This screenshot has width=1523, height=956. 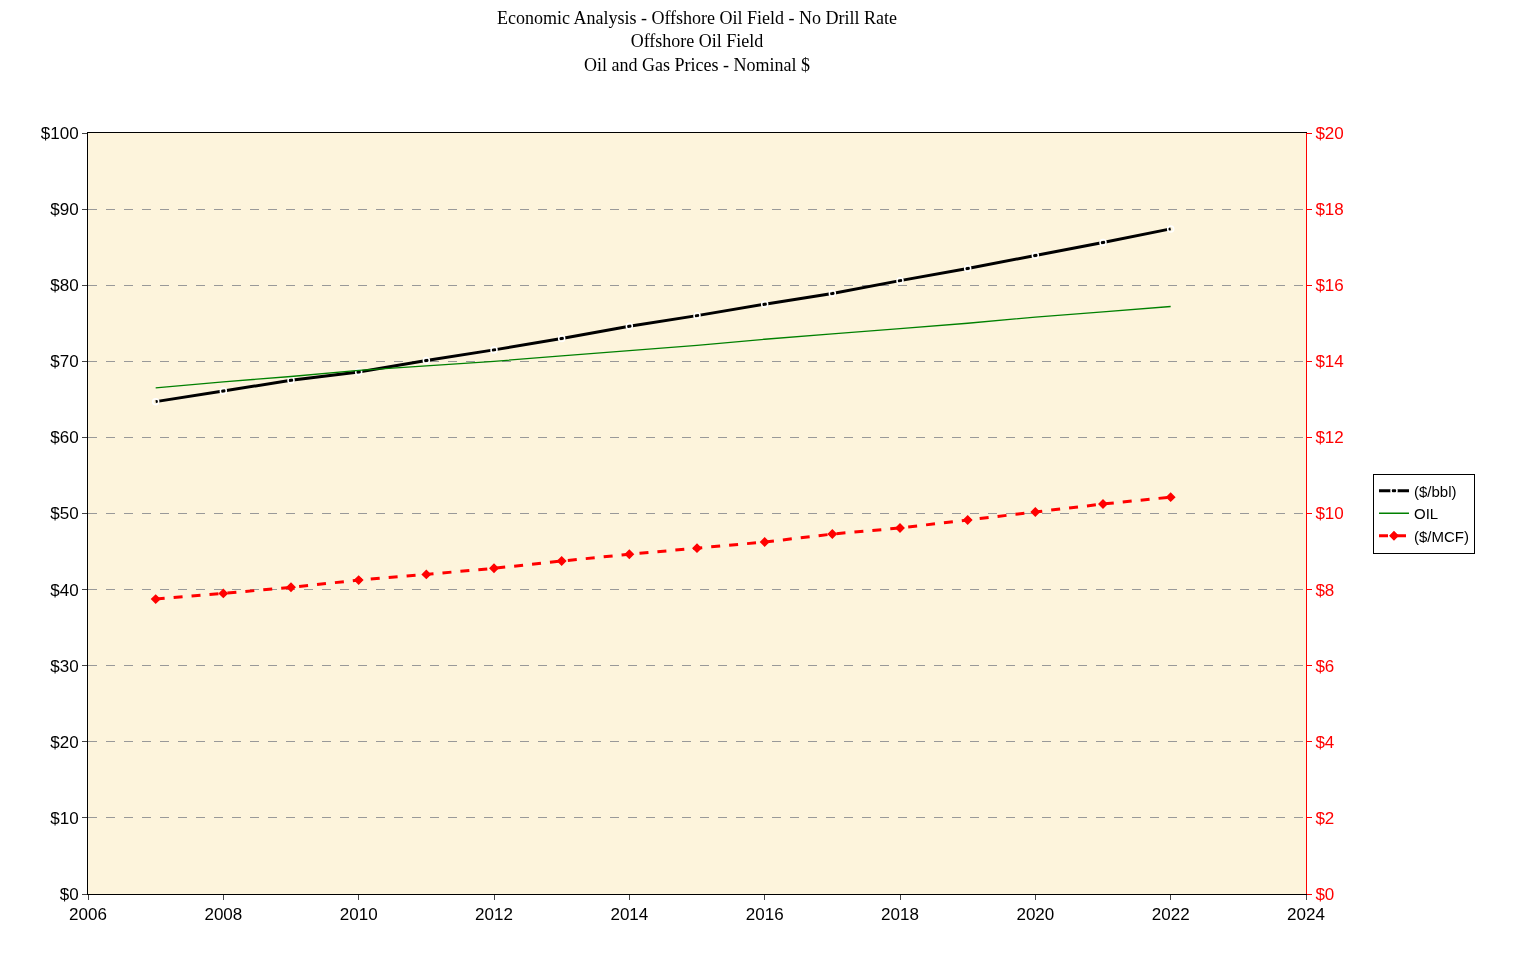 I want to click on y-tick-label: $40, so click(x=64, y=590).